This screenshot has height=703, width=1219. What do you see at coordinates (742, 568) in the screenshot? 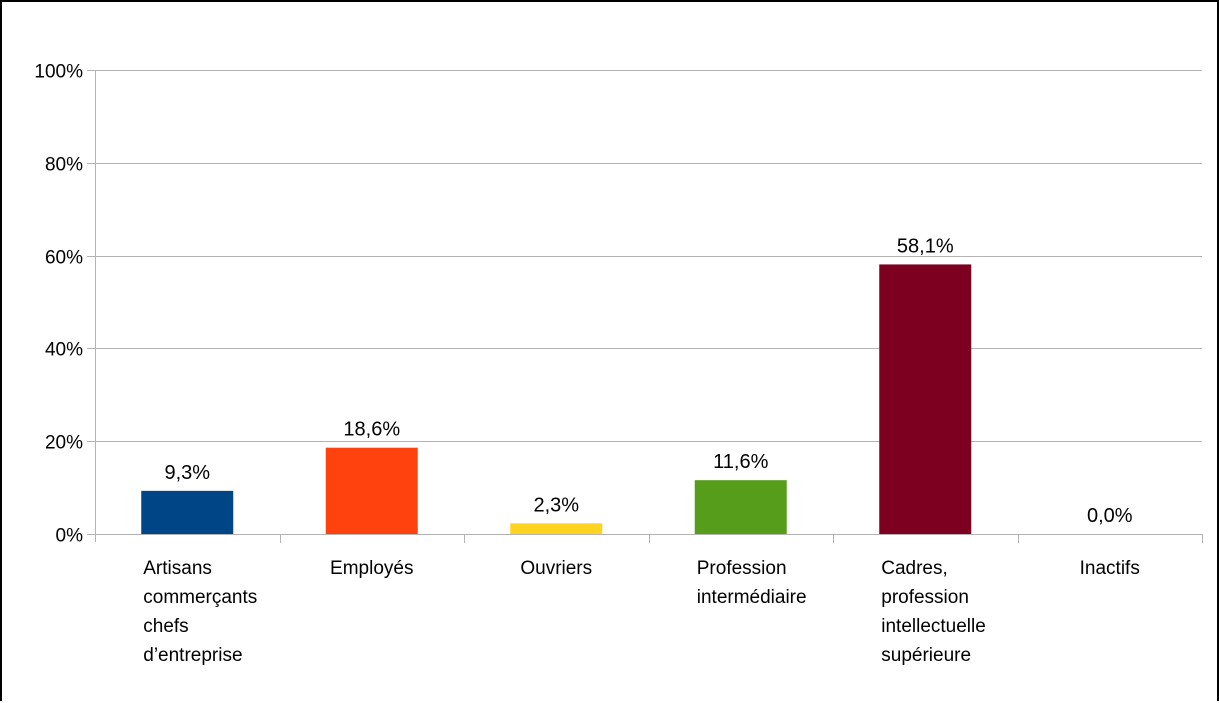
I see `x-category-label-line: Profession` at bounding box center [742, 568].